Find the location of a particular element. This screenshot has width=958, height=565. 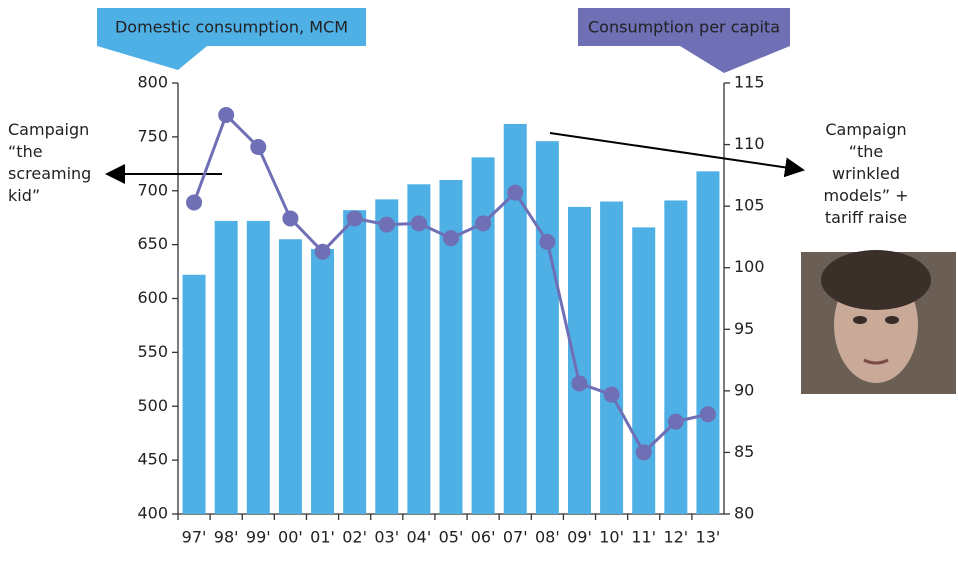

y-tick-label: 750 is located at coordinates (152, 135).